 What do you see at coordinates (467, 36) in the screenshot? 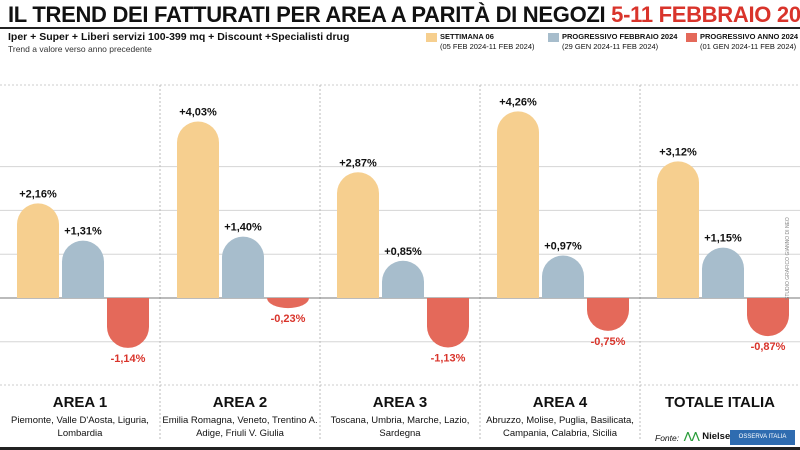
I see `legend-label: SETTIMANA 06` at bounding box center [467, 36].